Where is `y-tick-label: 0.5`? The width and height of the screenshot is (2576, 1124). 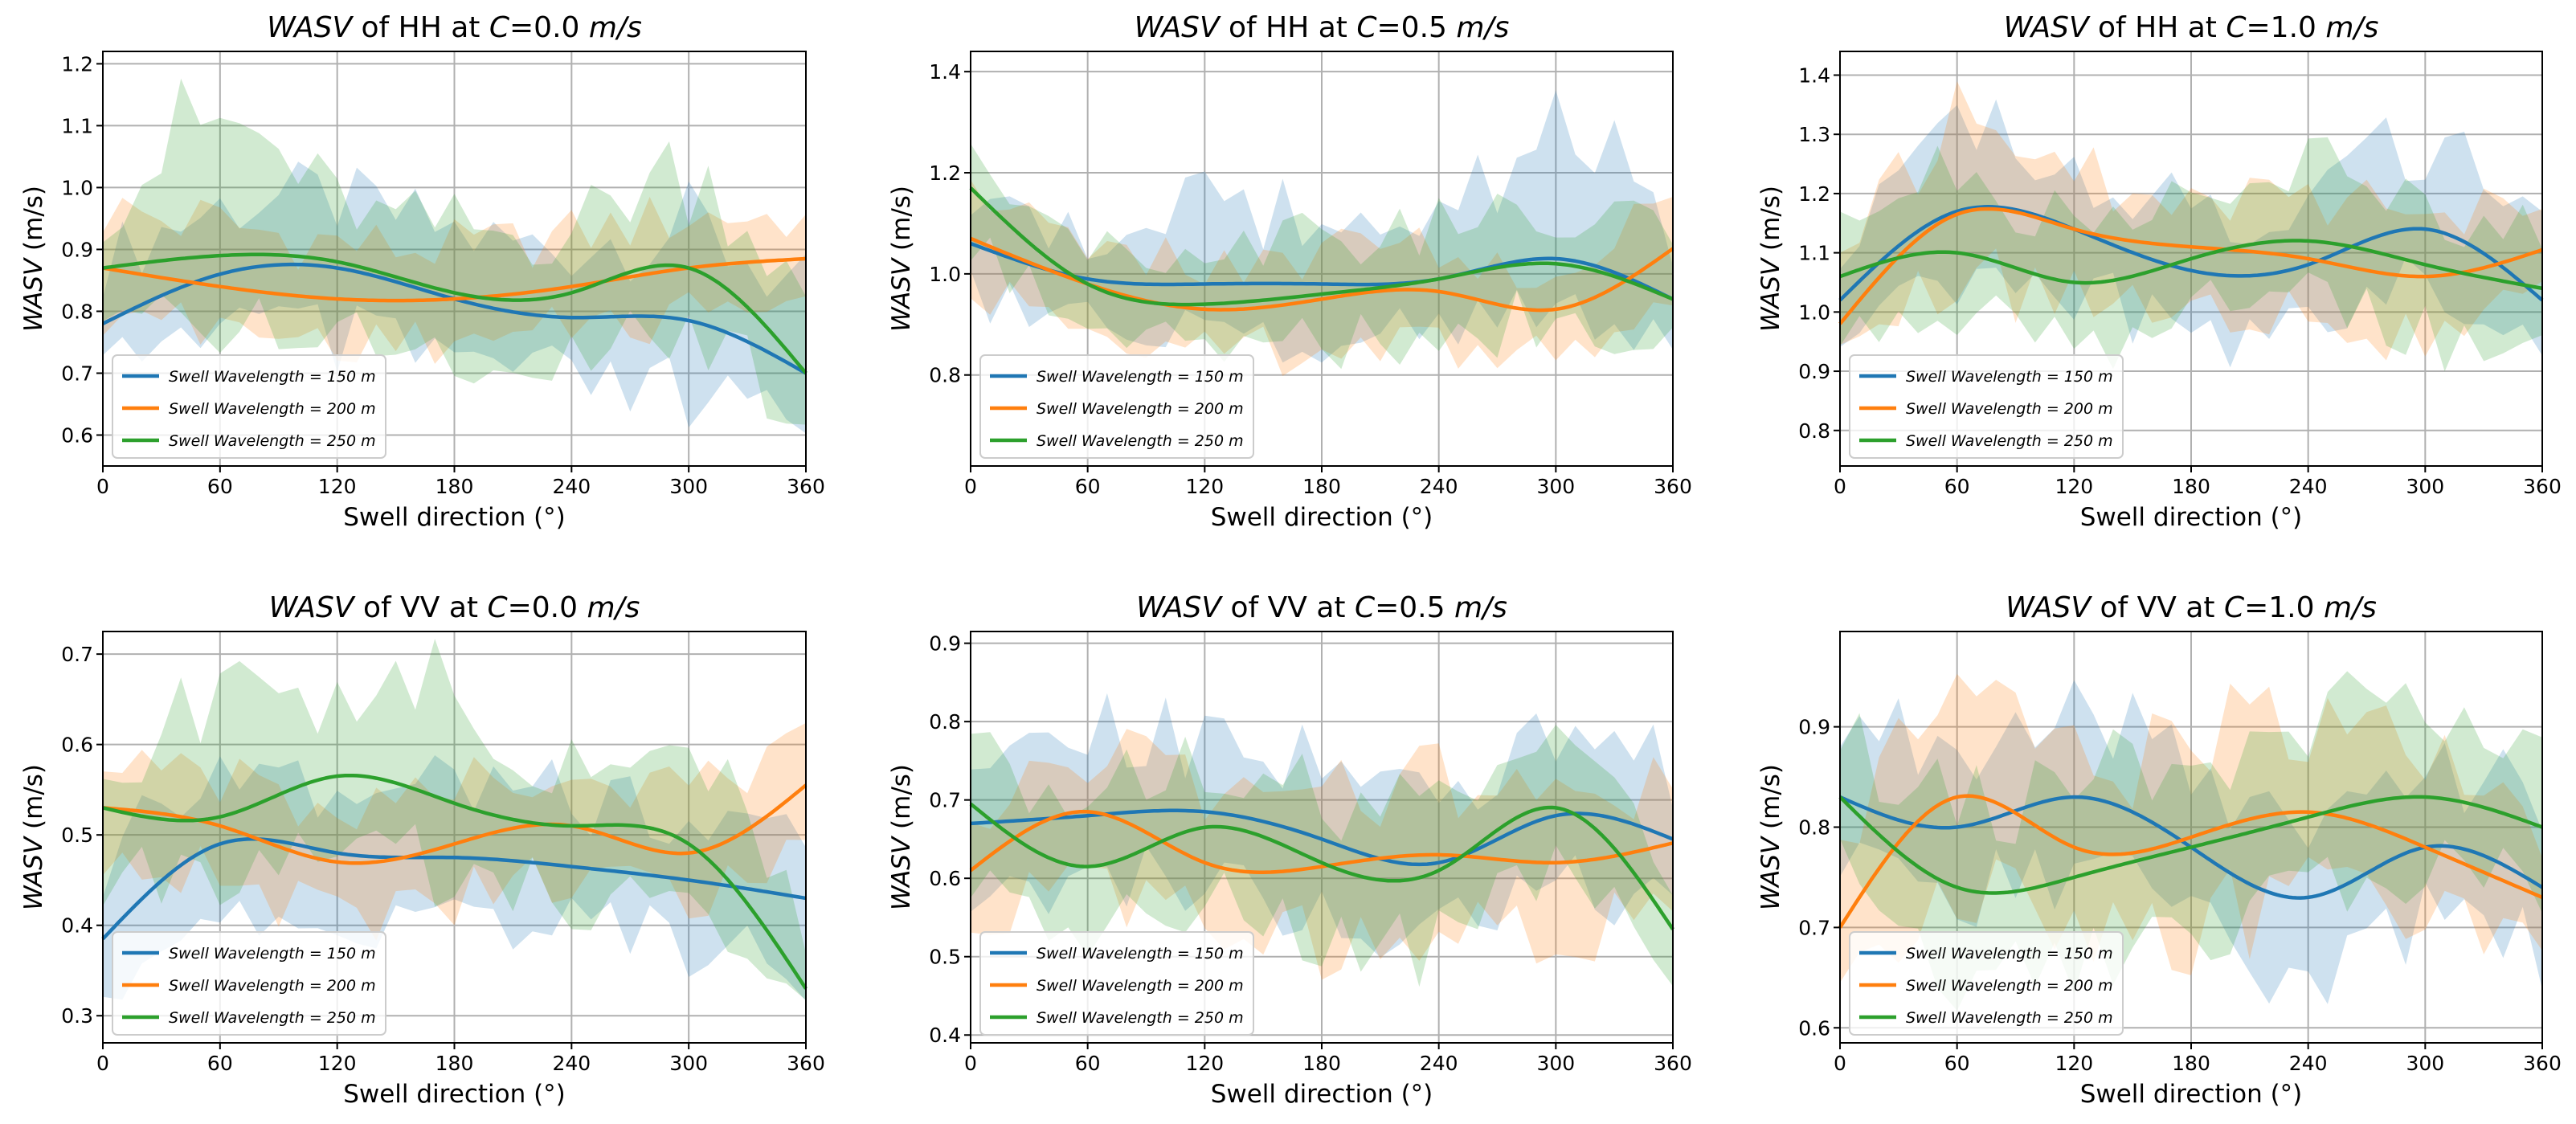 y-tick-label: 0.5 is located at coordinates (945, 958).